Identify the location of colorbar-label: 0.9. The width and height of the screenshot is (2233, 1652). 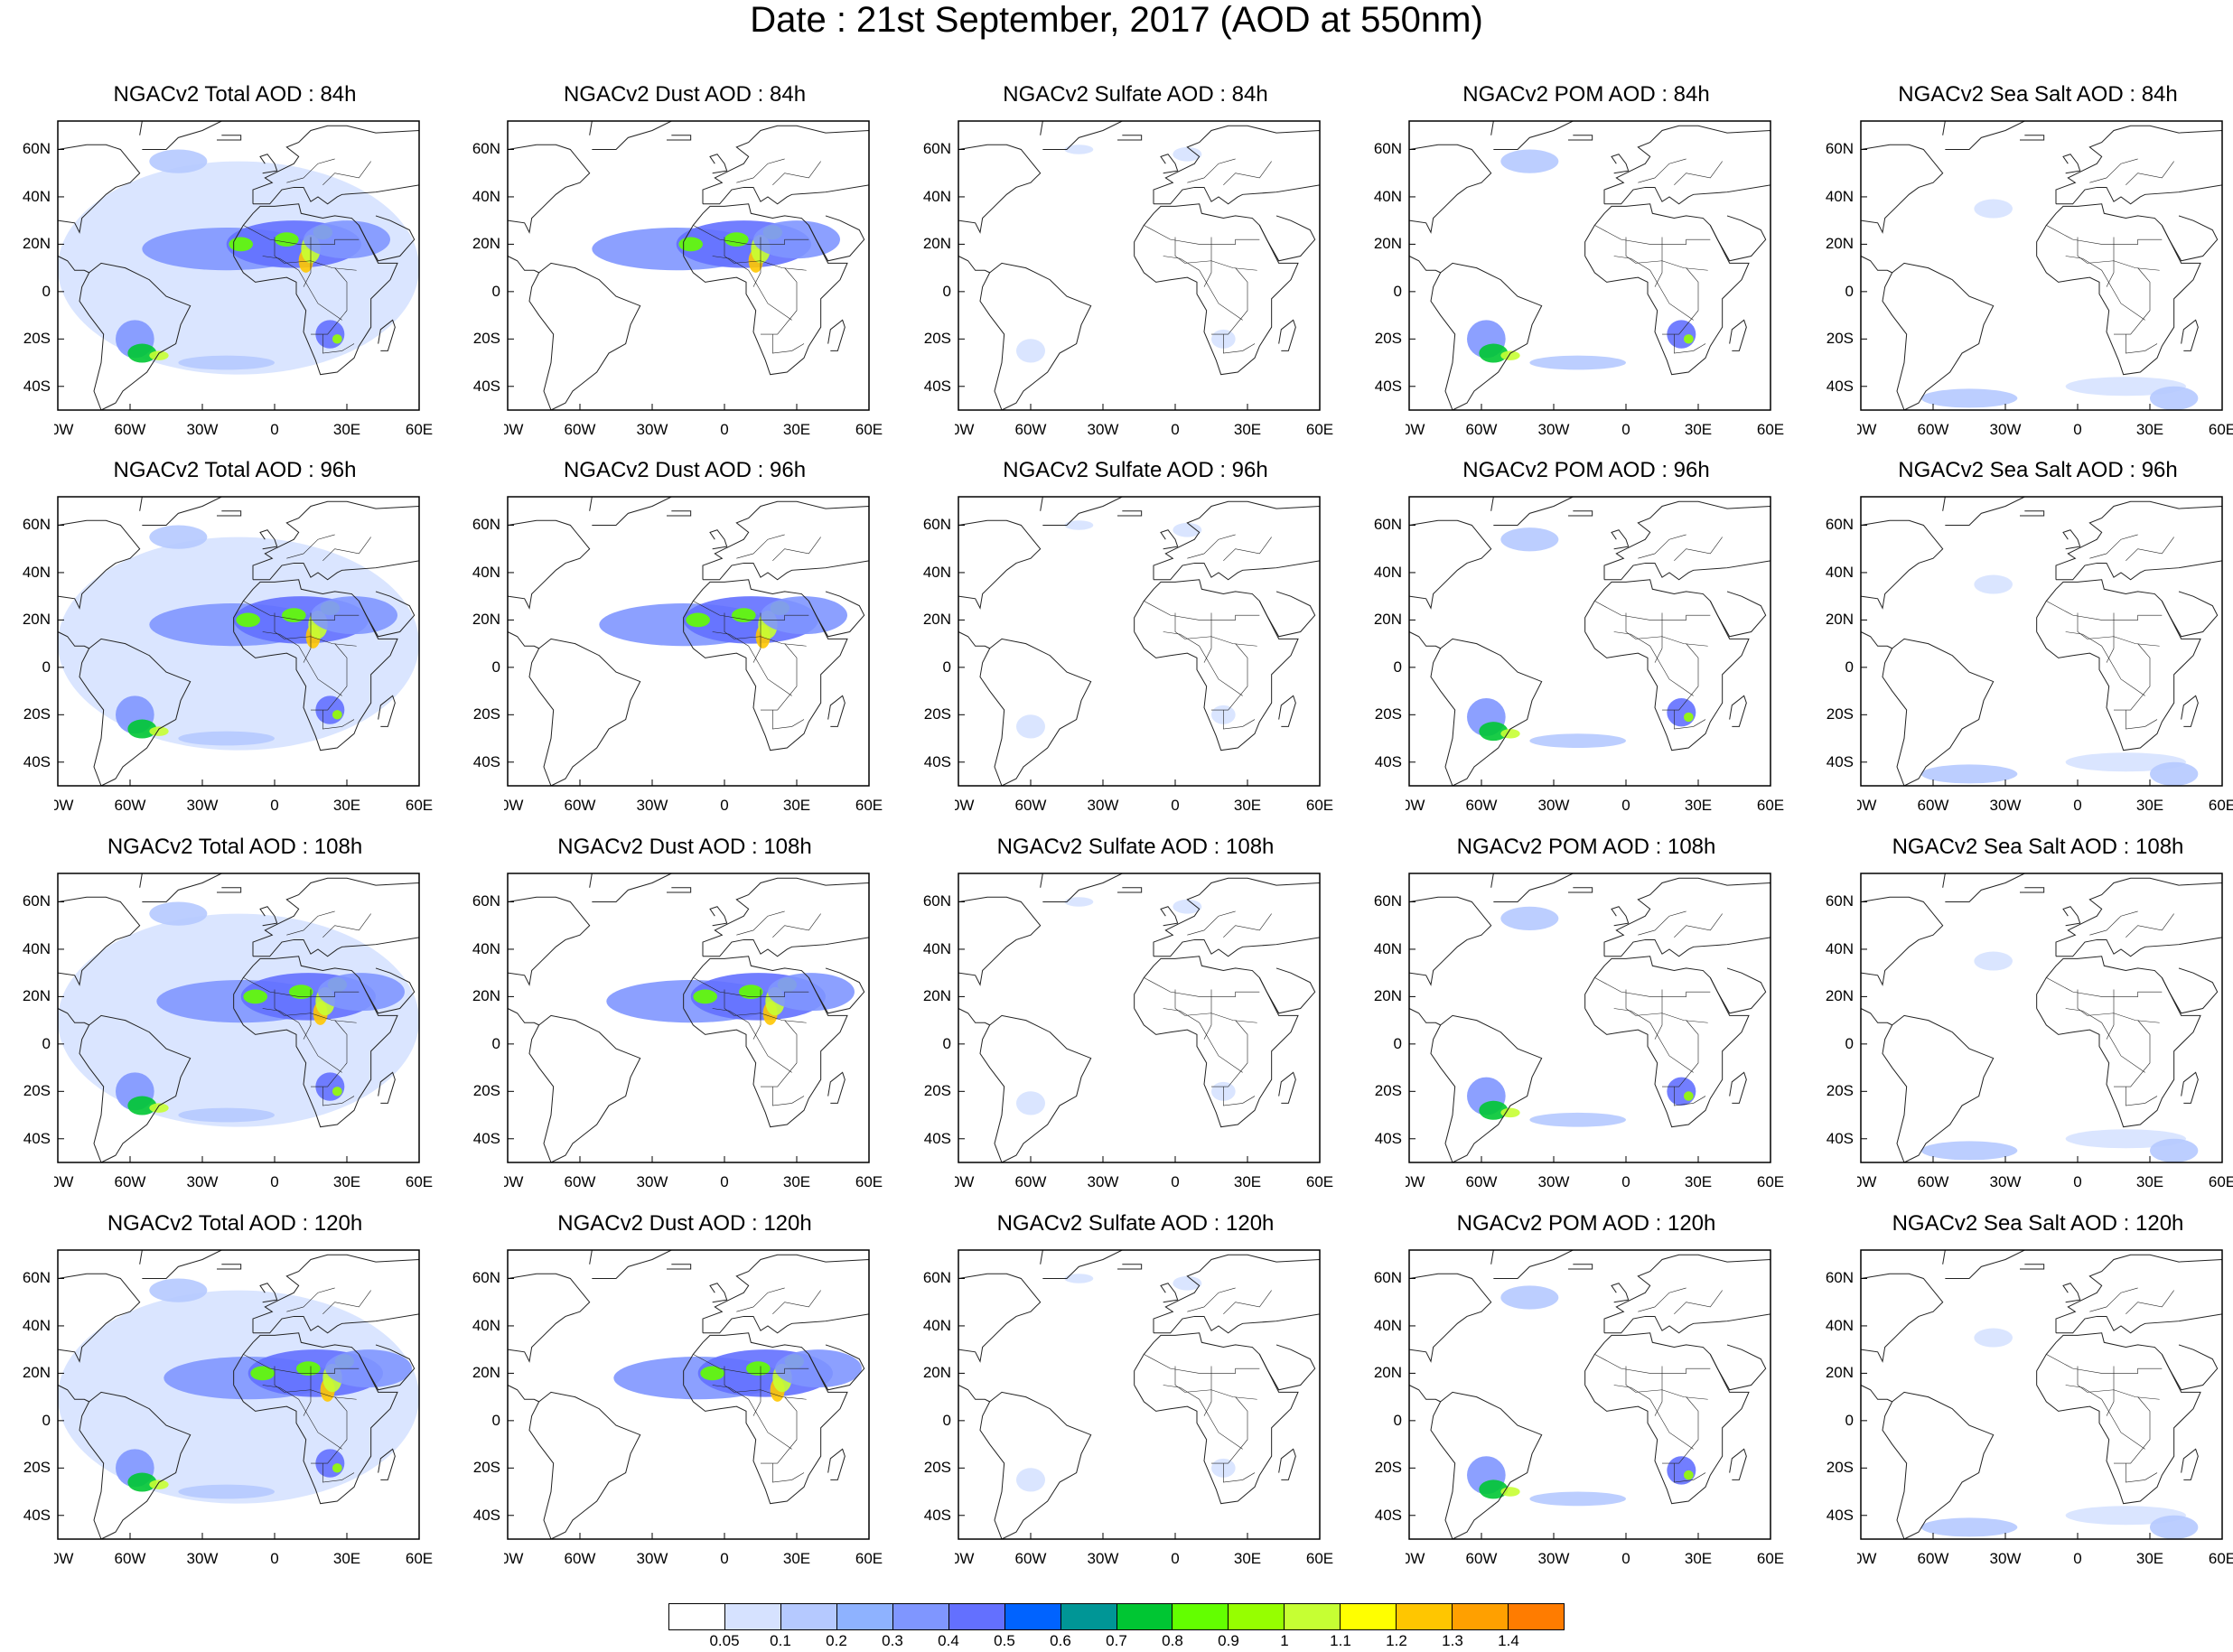
(1228, 1641).